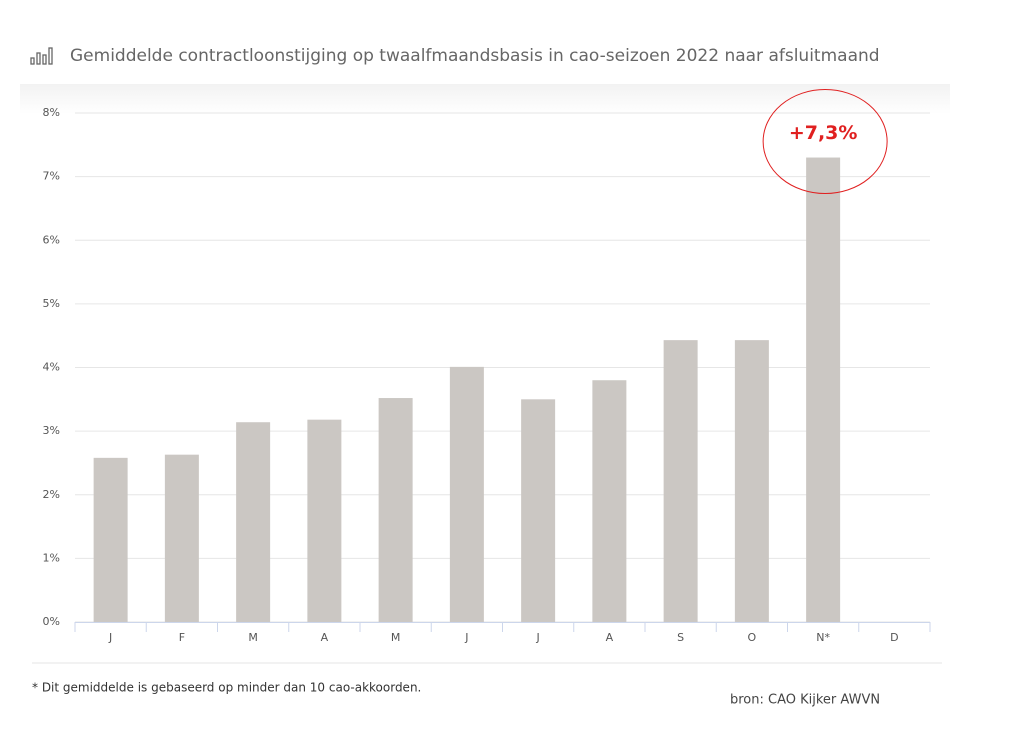 Image resolution: width=1024 pixels, height=752 pixels. Describe the element at coordinates (51, 557) in the screenshot. I see `y-tick-label: 1%` at that location.